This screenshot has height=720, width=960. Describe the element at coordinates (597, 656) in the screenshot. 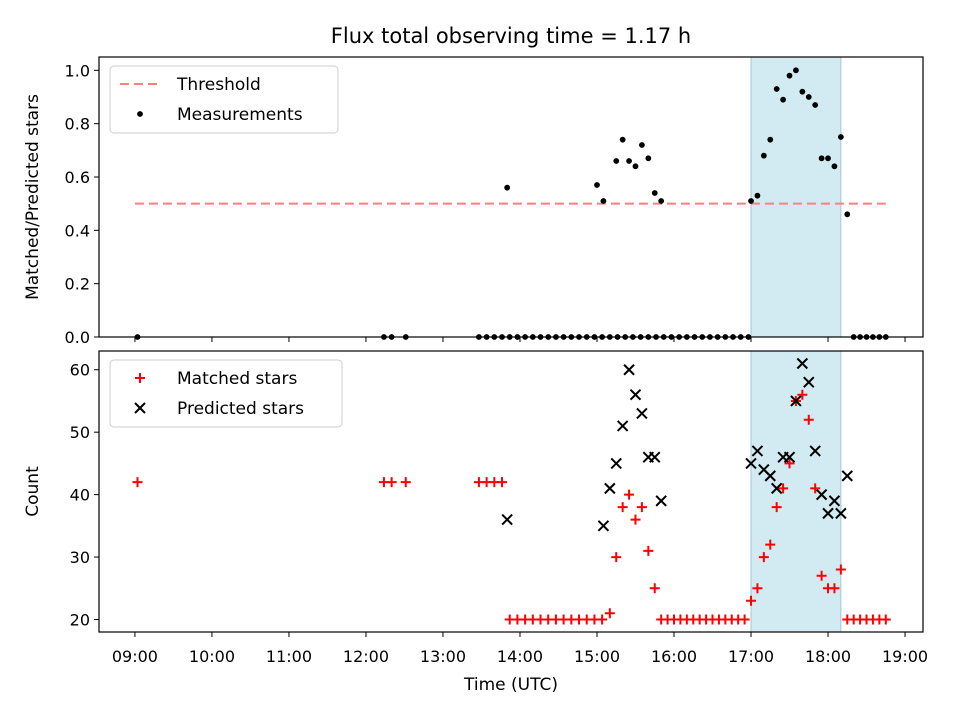

I see `bottom-x-tick-label: 15:00` at that location.